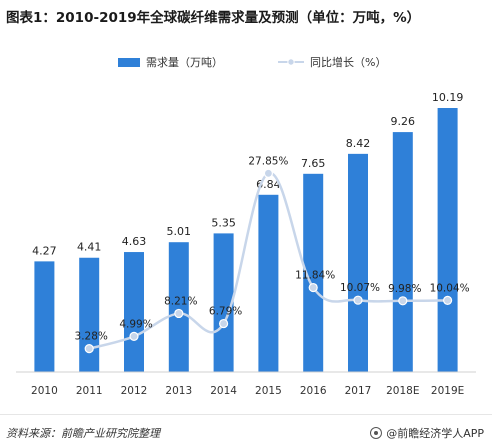 The height and width of the screenshot is (448, 492). What do you see at coordinates (313, 391) in the screenshot?
I see `x-tick-label-2016: 2016` at bounding box center [313, 391].